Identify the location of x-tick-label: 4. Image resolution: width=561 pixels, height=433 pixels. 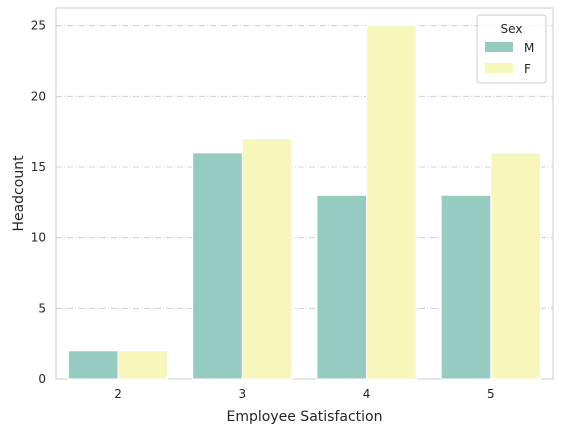
(367, 394).